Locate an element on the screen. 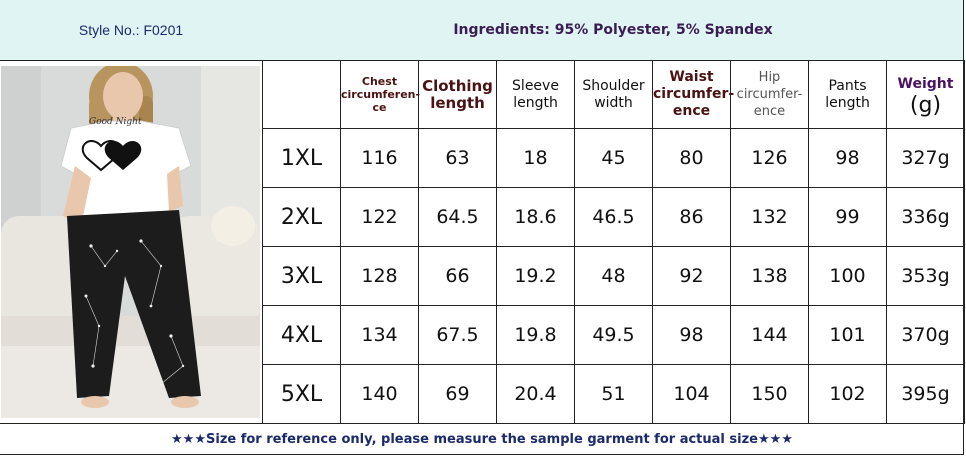 Image resolution: width=966 pixels, height=456 pixels. table-cell: 67.5 is located at coordinates (457, 335).